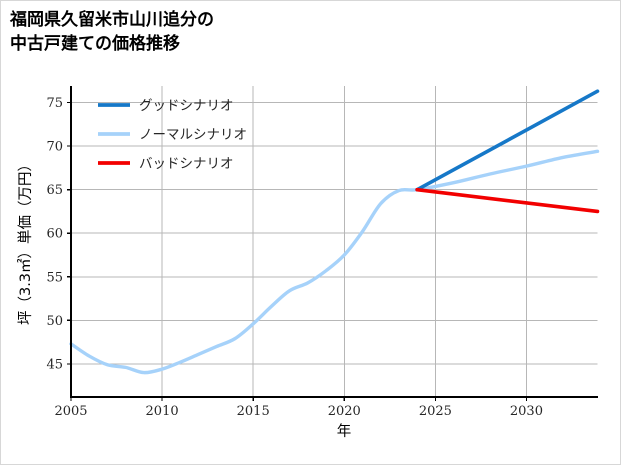 Image resolution: width=621 pixels, height=465 pixels. Describe the element at coordinates (344, 431) in the screenshot. I see `x-axis-title: 年` at that location.